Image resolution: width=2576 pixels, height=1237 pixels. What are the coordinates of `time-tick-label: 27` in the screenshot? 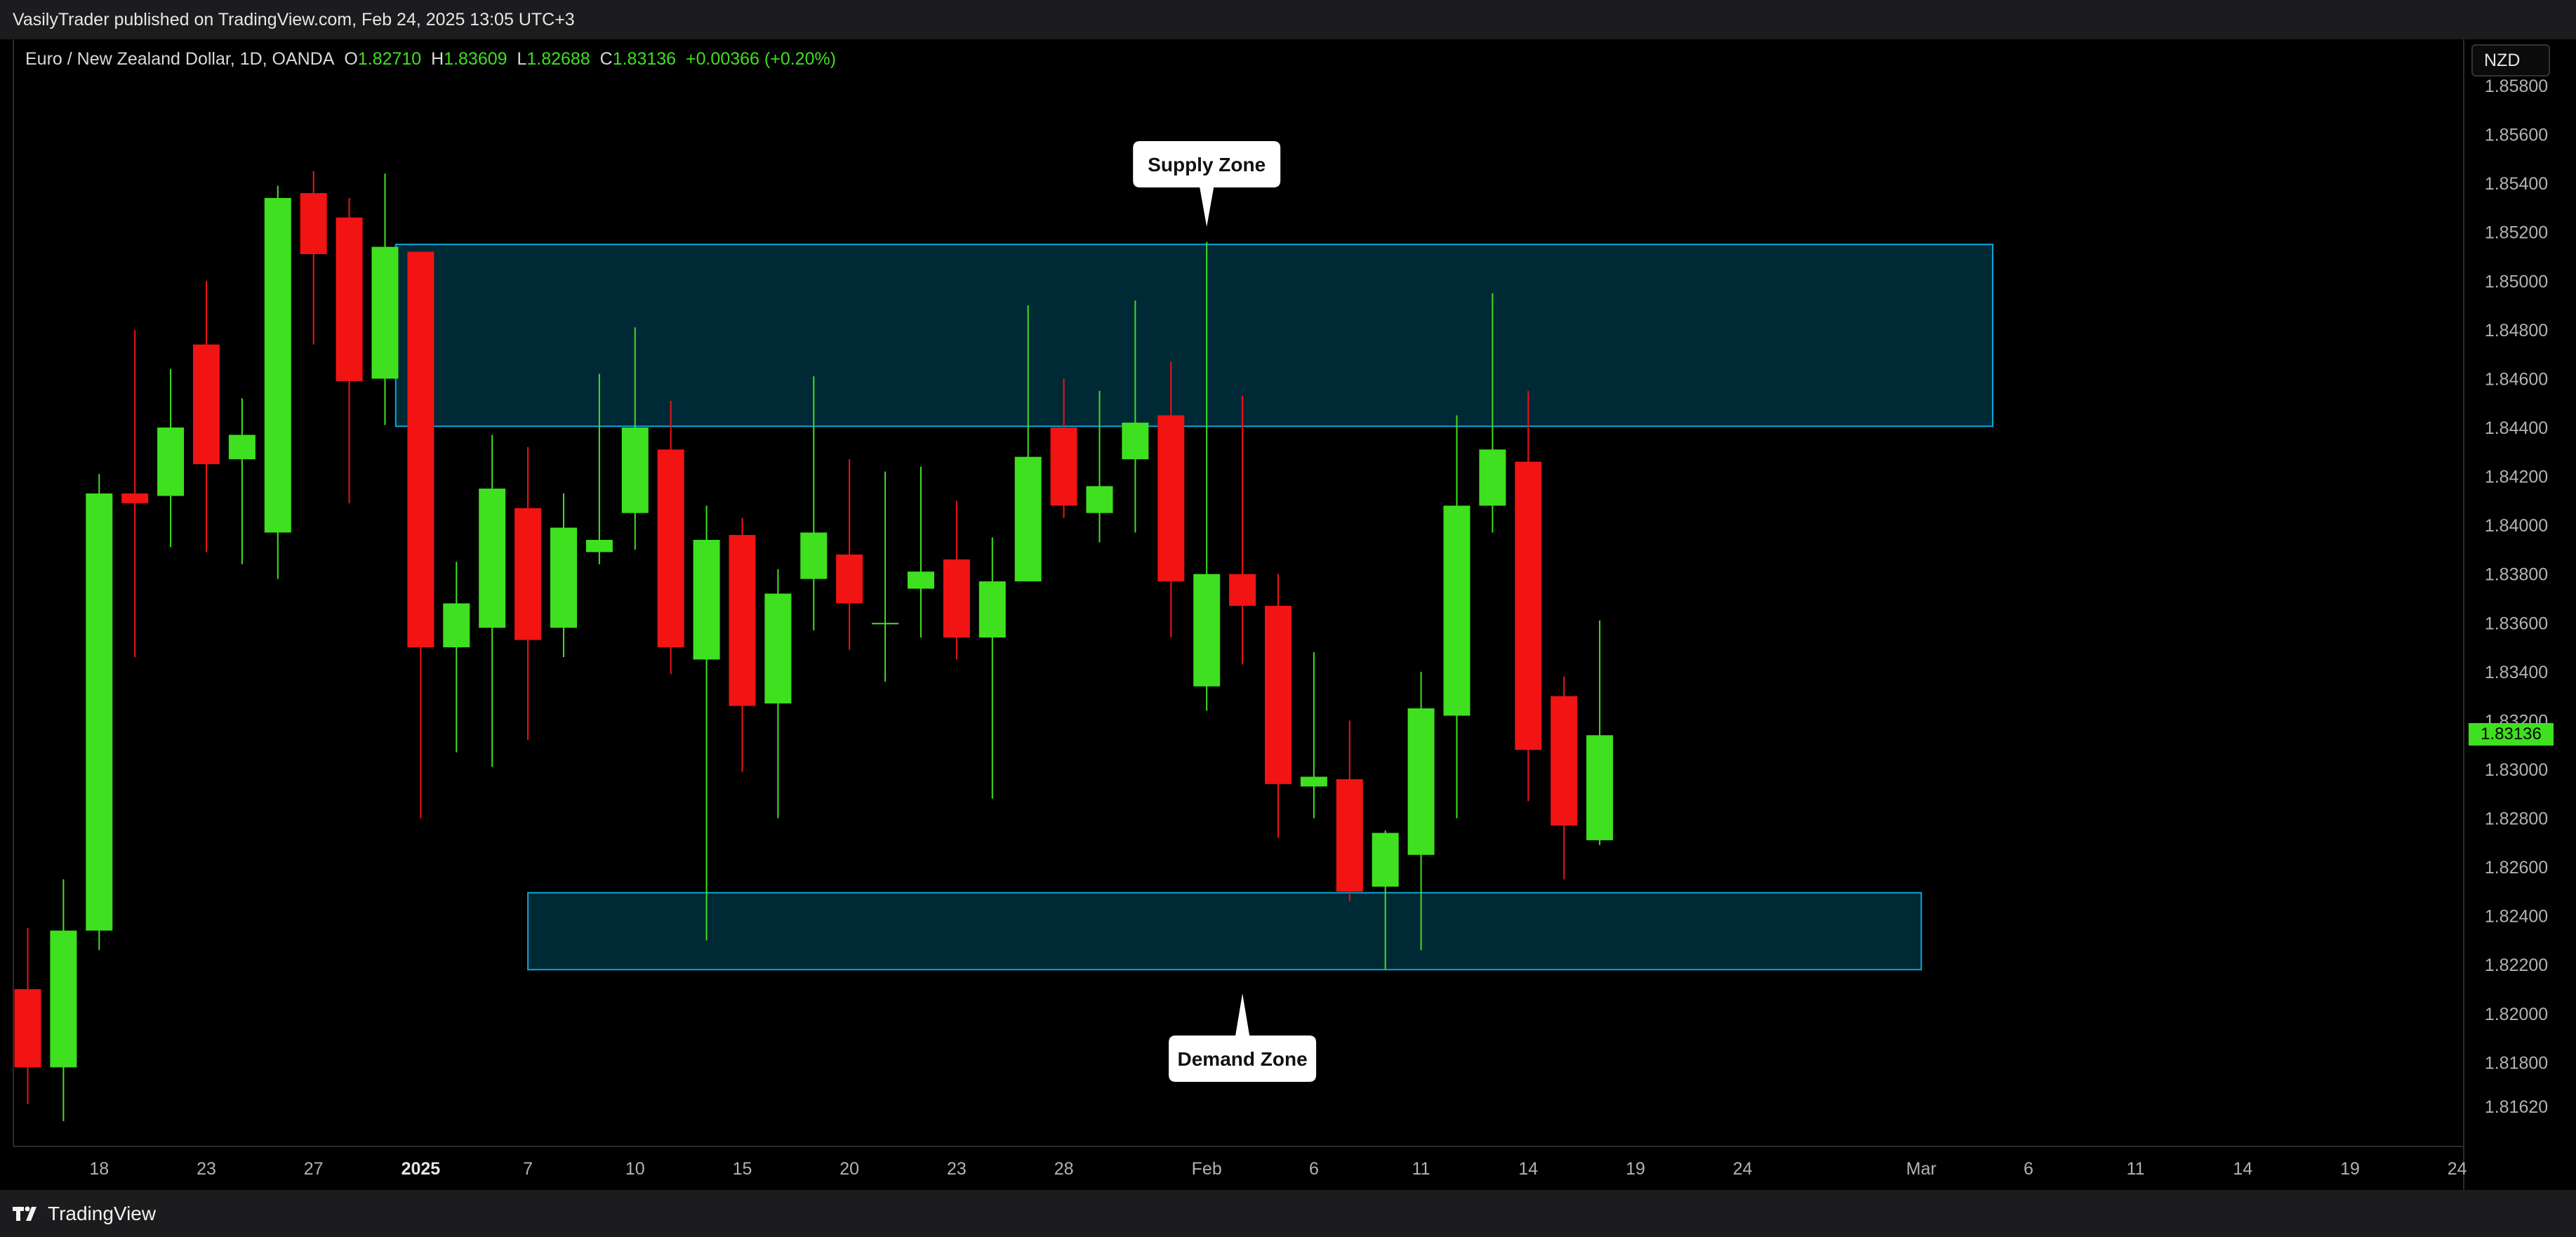 It's located at (314, 1169).